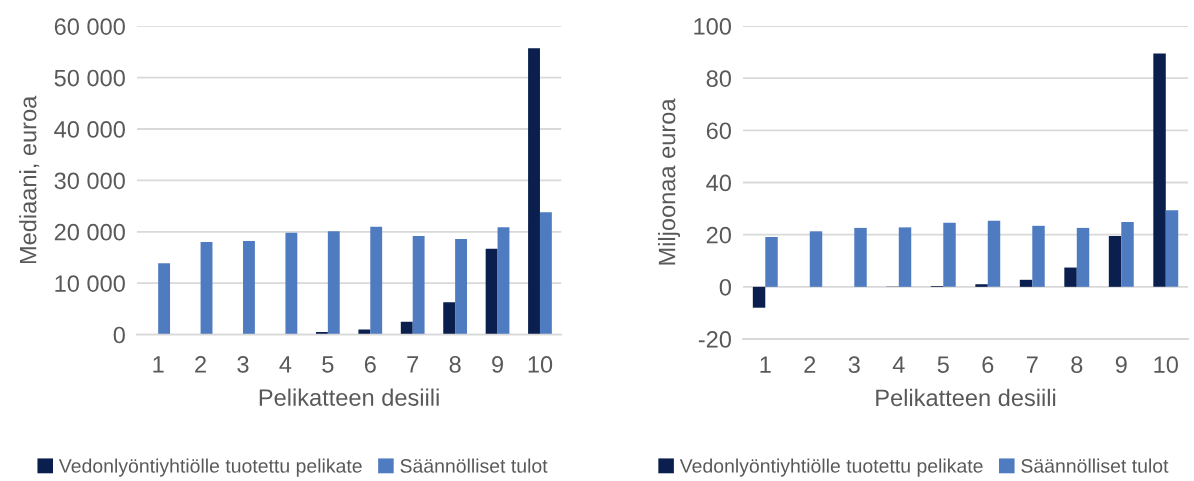  Describe the element at coordinates (714, 339) in the screenshot. I see `y-tick-label: -20` at that location.